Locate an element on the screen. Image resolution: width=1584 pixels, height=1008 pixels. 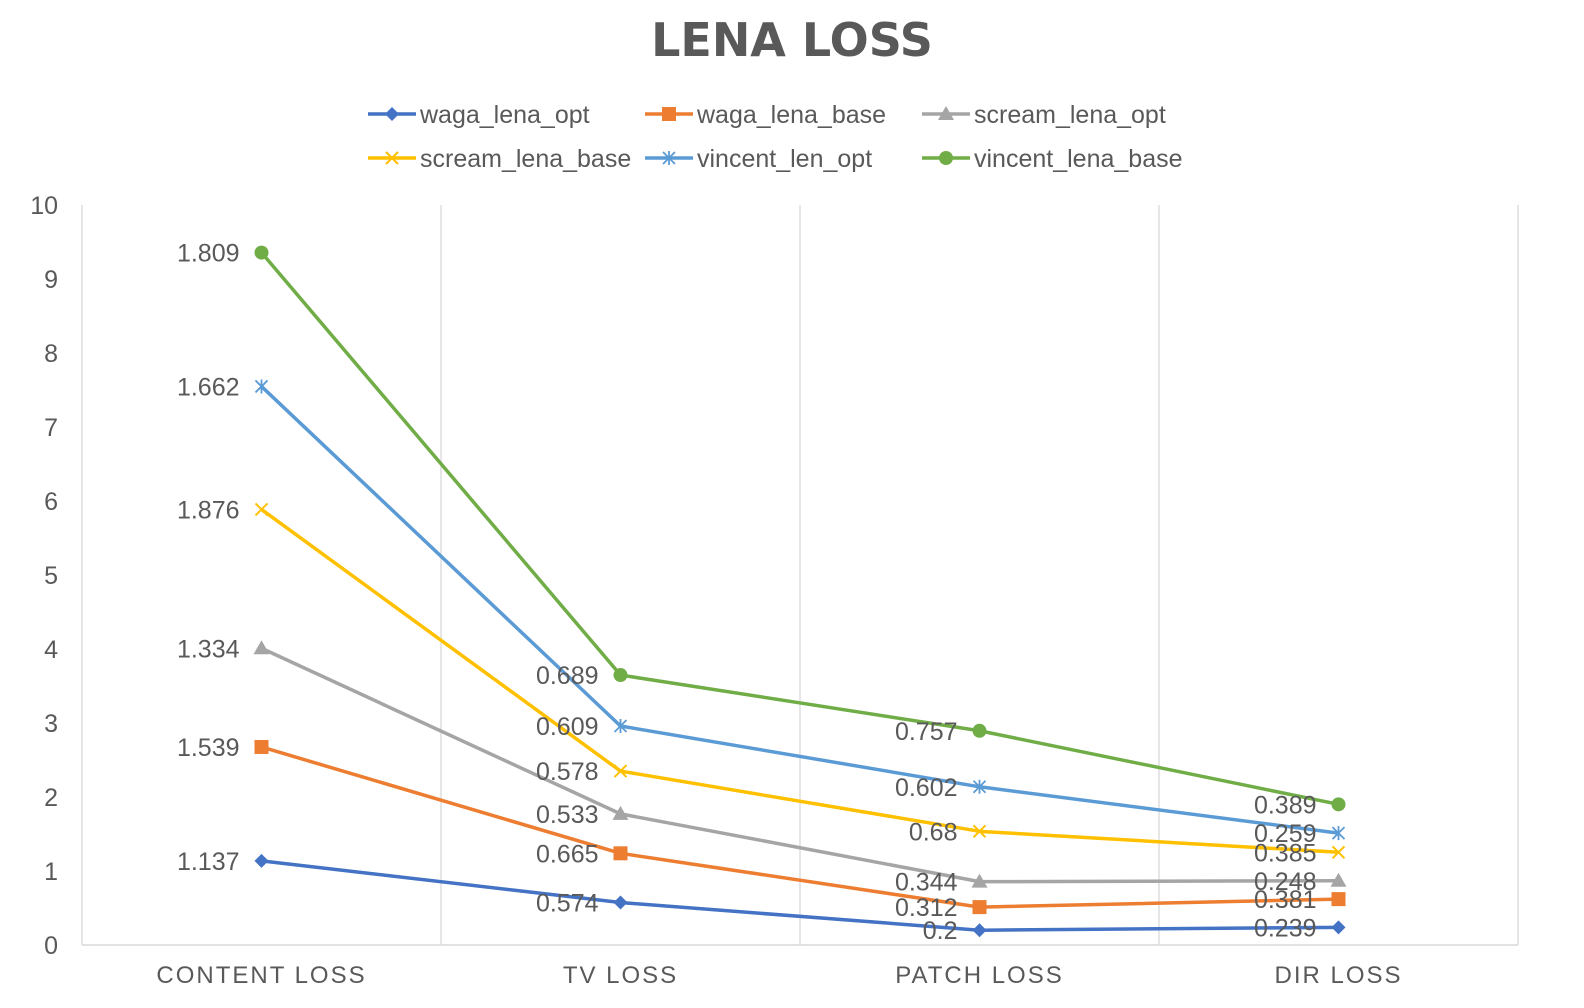
y-tick-label: 9 is located at coordinates (51, 280).